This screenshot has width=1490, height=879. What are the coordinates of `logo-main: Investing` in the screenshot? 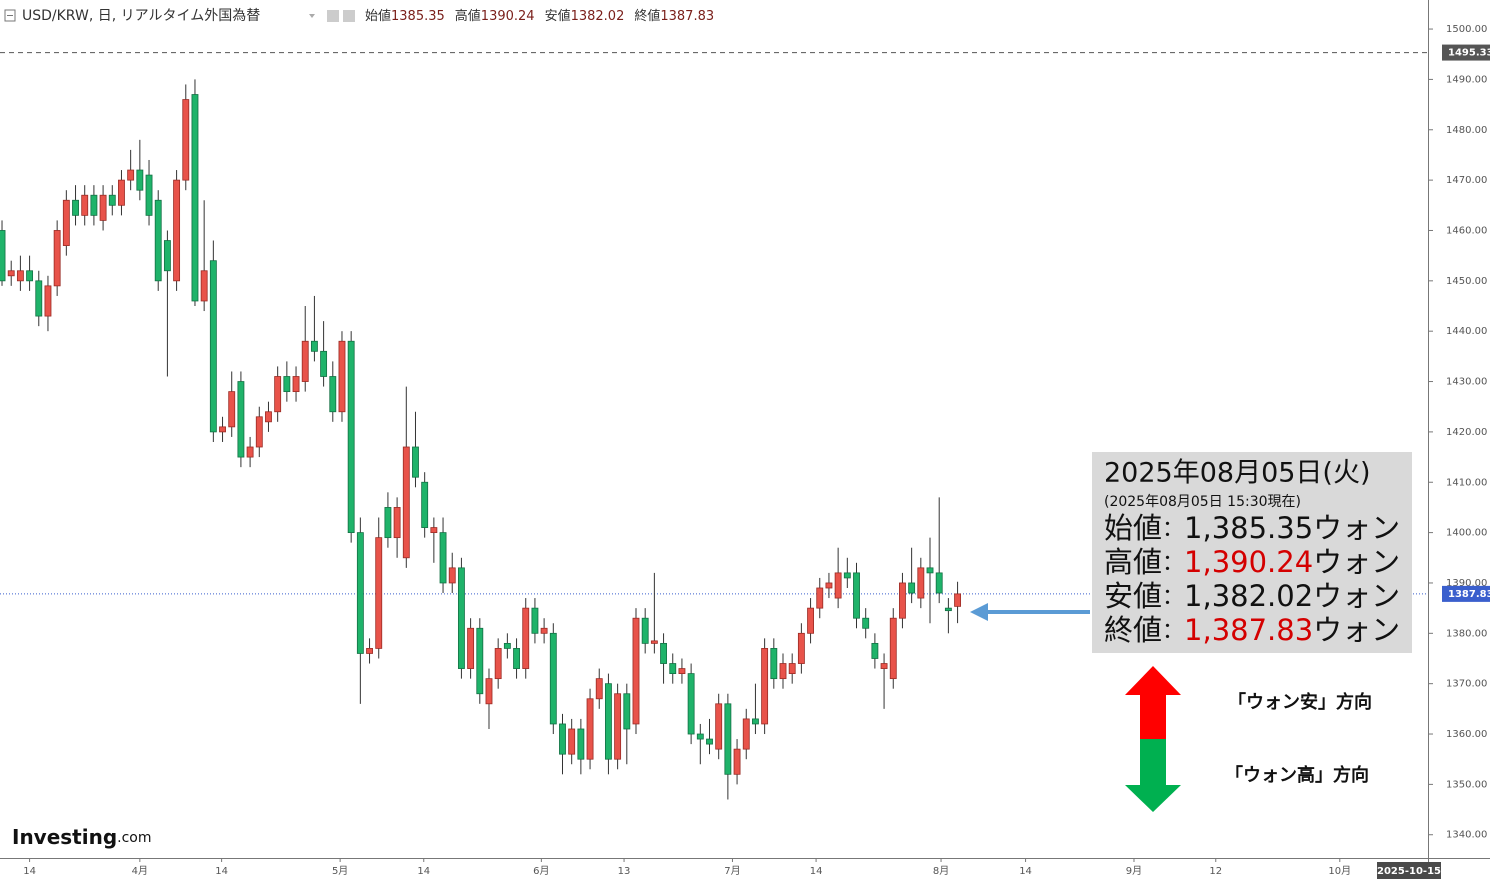 It's located at (64, 837).